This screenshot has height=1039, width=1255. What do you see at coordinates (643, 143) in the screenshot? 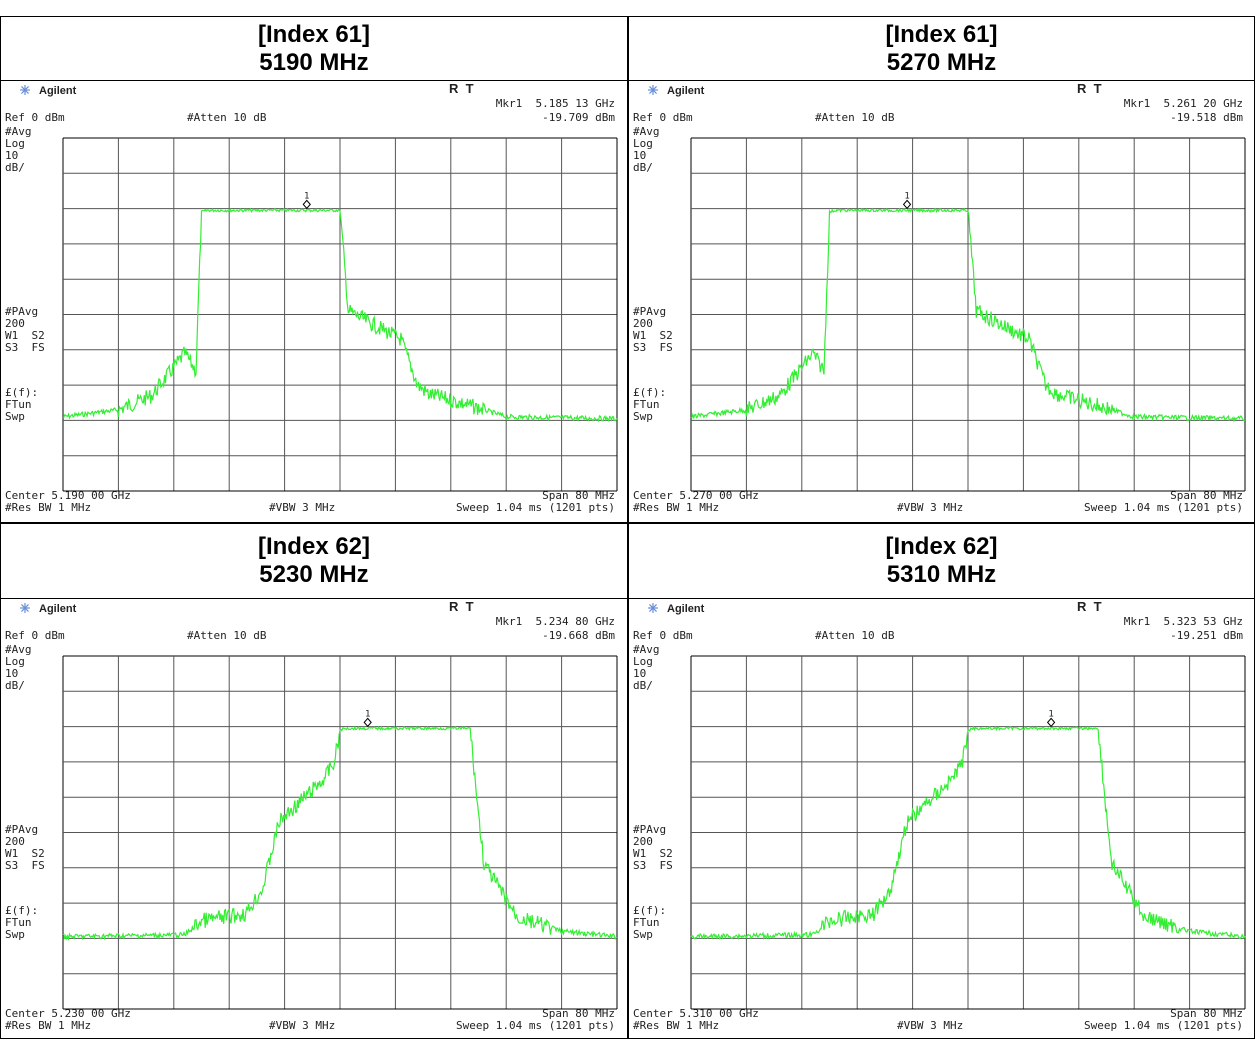
I see `side-label: Log` at bounding box center [643, 143].